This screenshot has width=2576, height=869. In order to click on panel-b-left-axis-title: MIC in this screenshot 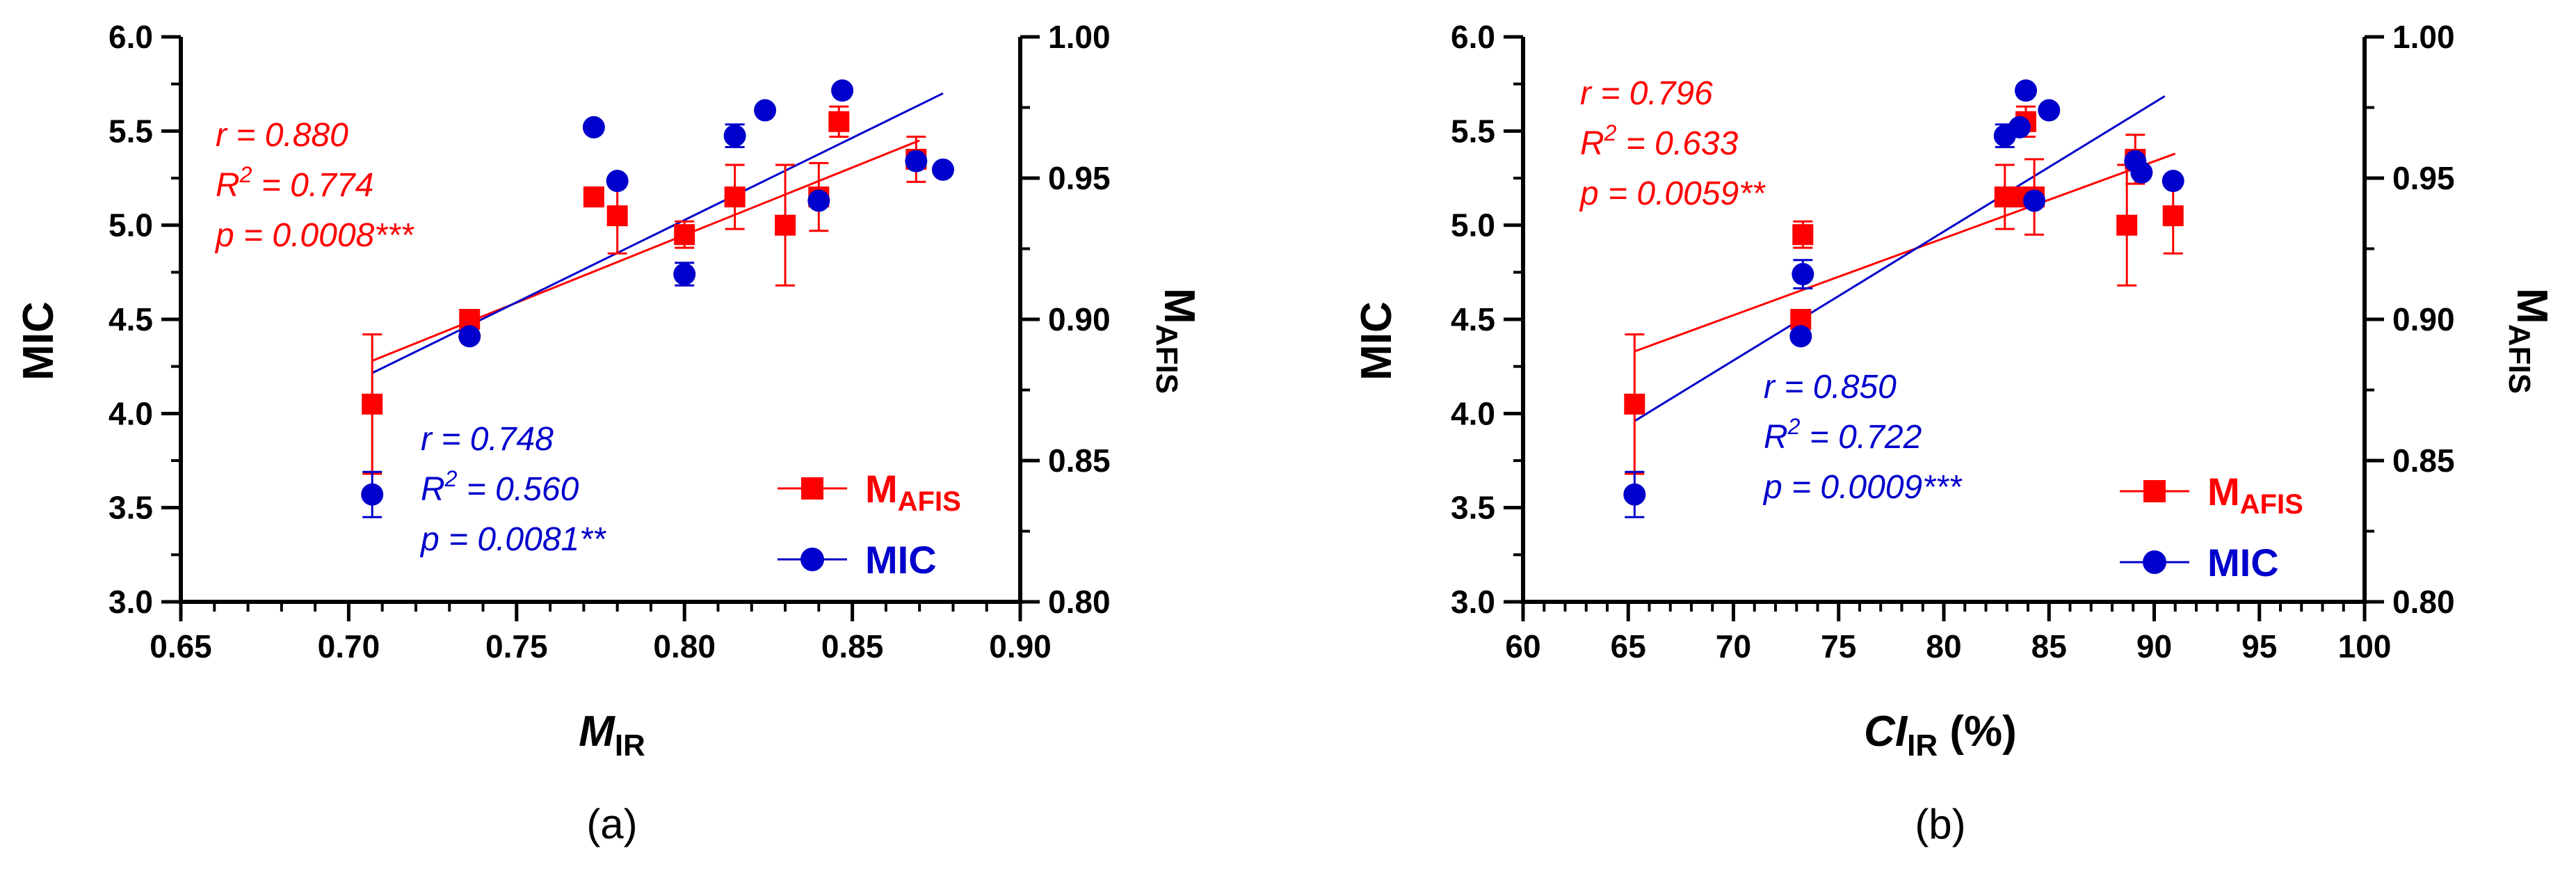, I will do `click(1377, 341)`.